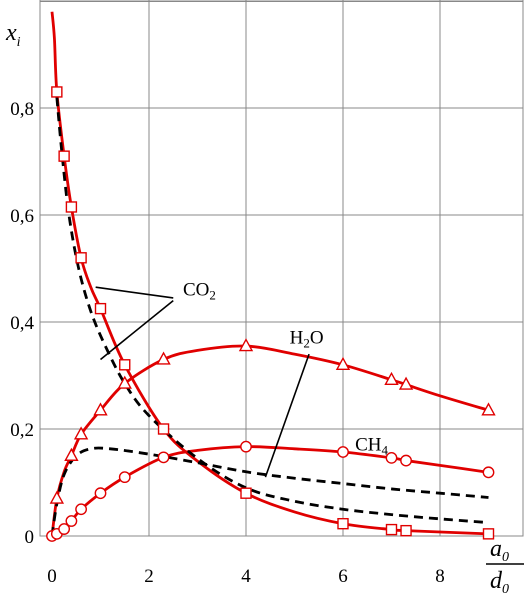  Describe the element at coordinates (499, 550) in the screenshot. I see `svg-text: a0` at that location.